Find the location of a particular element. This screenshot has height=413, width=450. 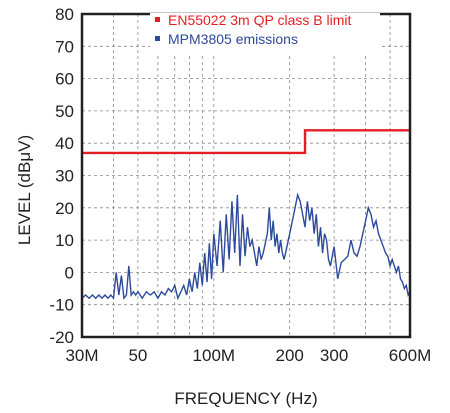

x-tick-label: 300 is located at coordinates (334, 355).